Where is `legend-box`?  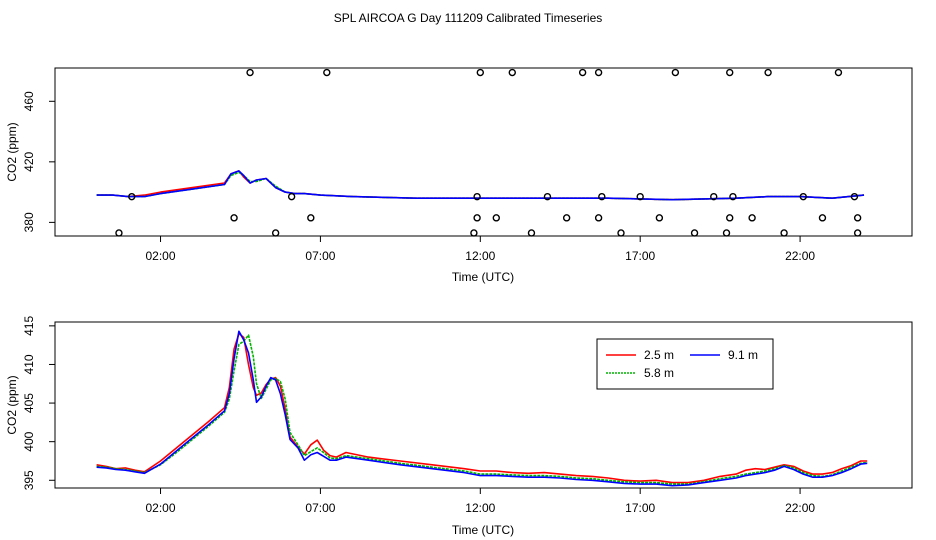 legend-box is located at coordinates (685, 364).